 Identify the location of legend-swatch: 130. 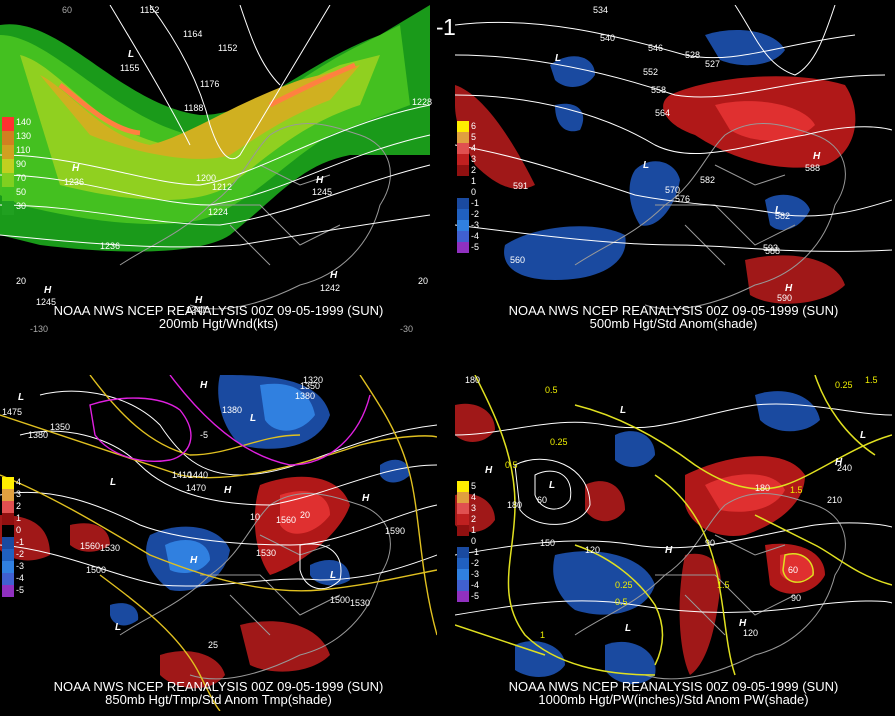
(16, 138).